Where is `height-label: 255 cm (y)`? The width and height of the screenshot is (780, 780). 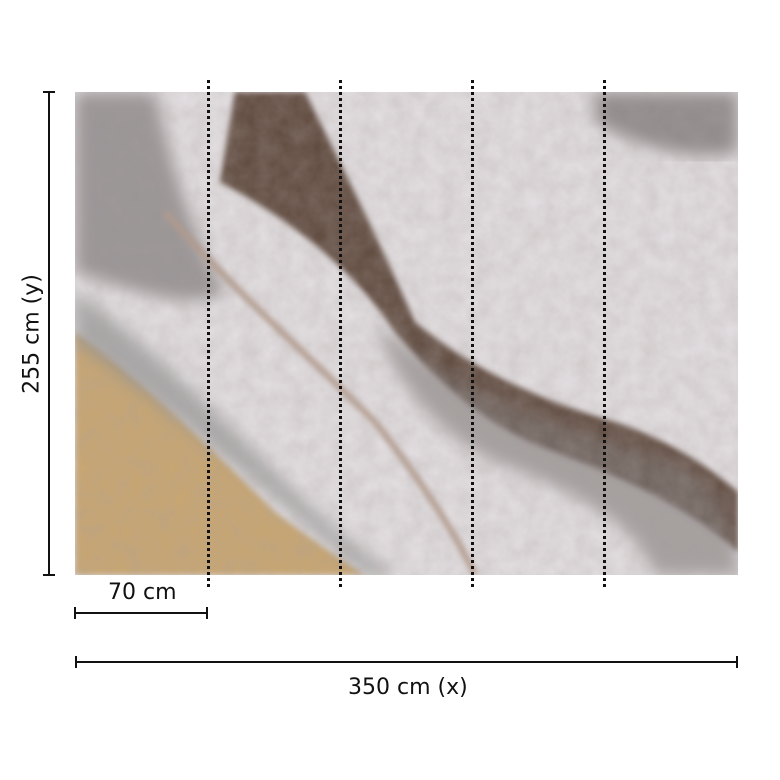 height-label: 255 cm (y) is located at coordinates (32, 334).